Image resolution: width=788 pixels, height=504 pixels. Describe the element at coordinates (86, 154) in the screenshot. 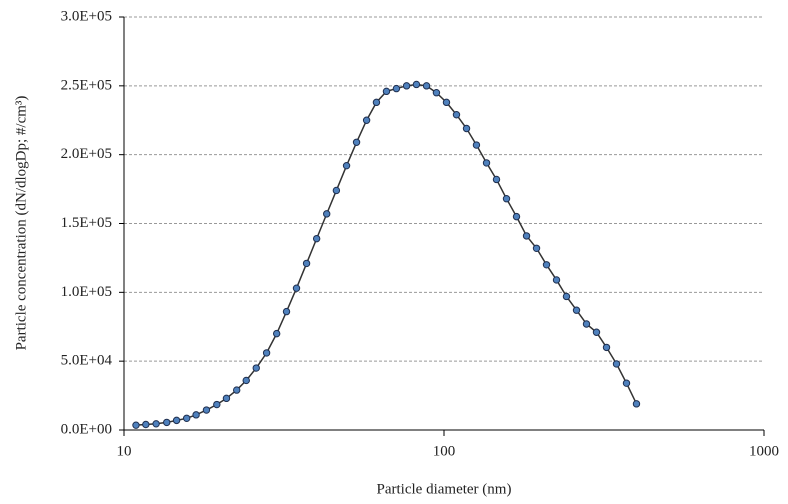

I see `y-tick-label: 2.0E+05` at that location.